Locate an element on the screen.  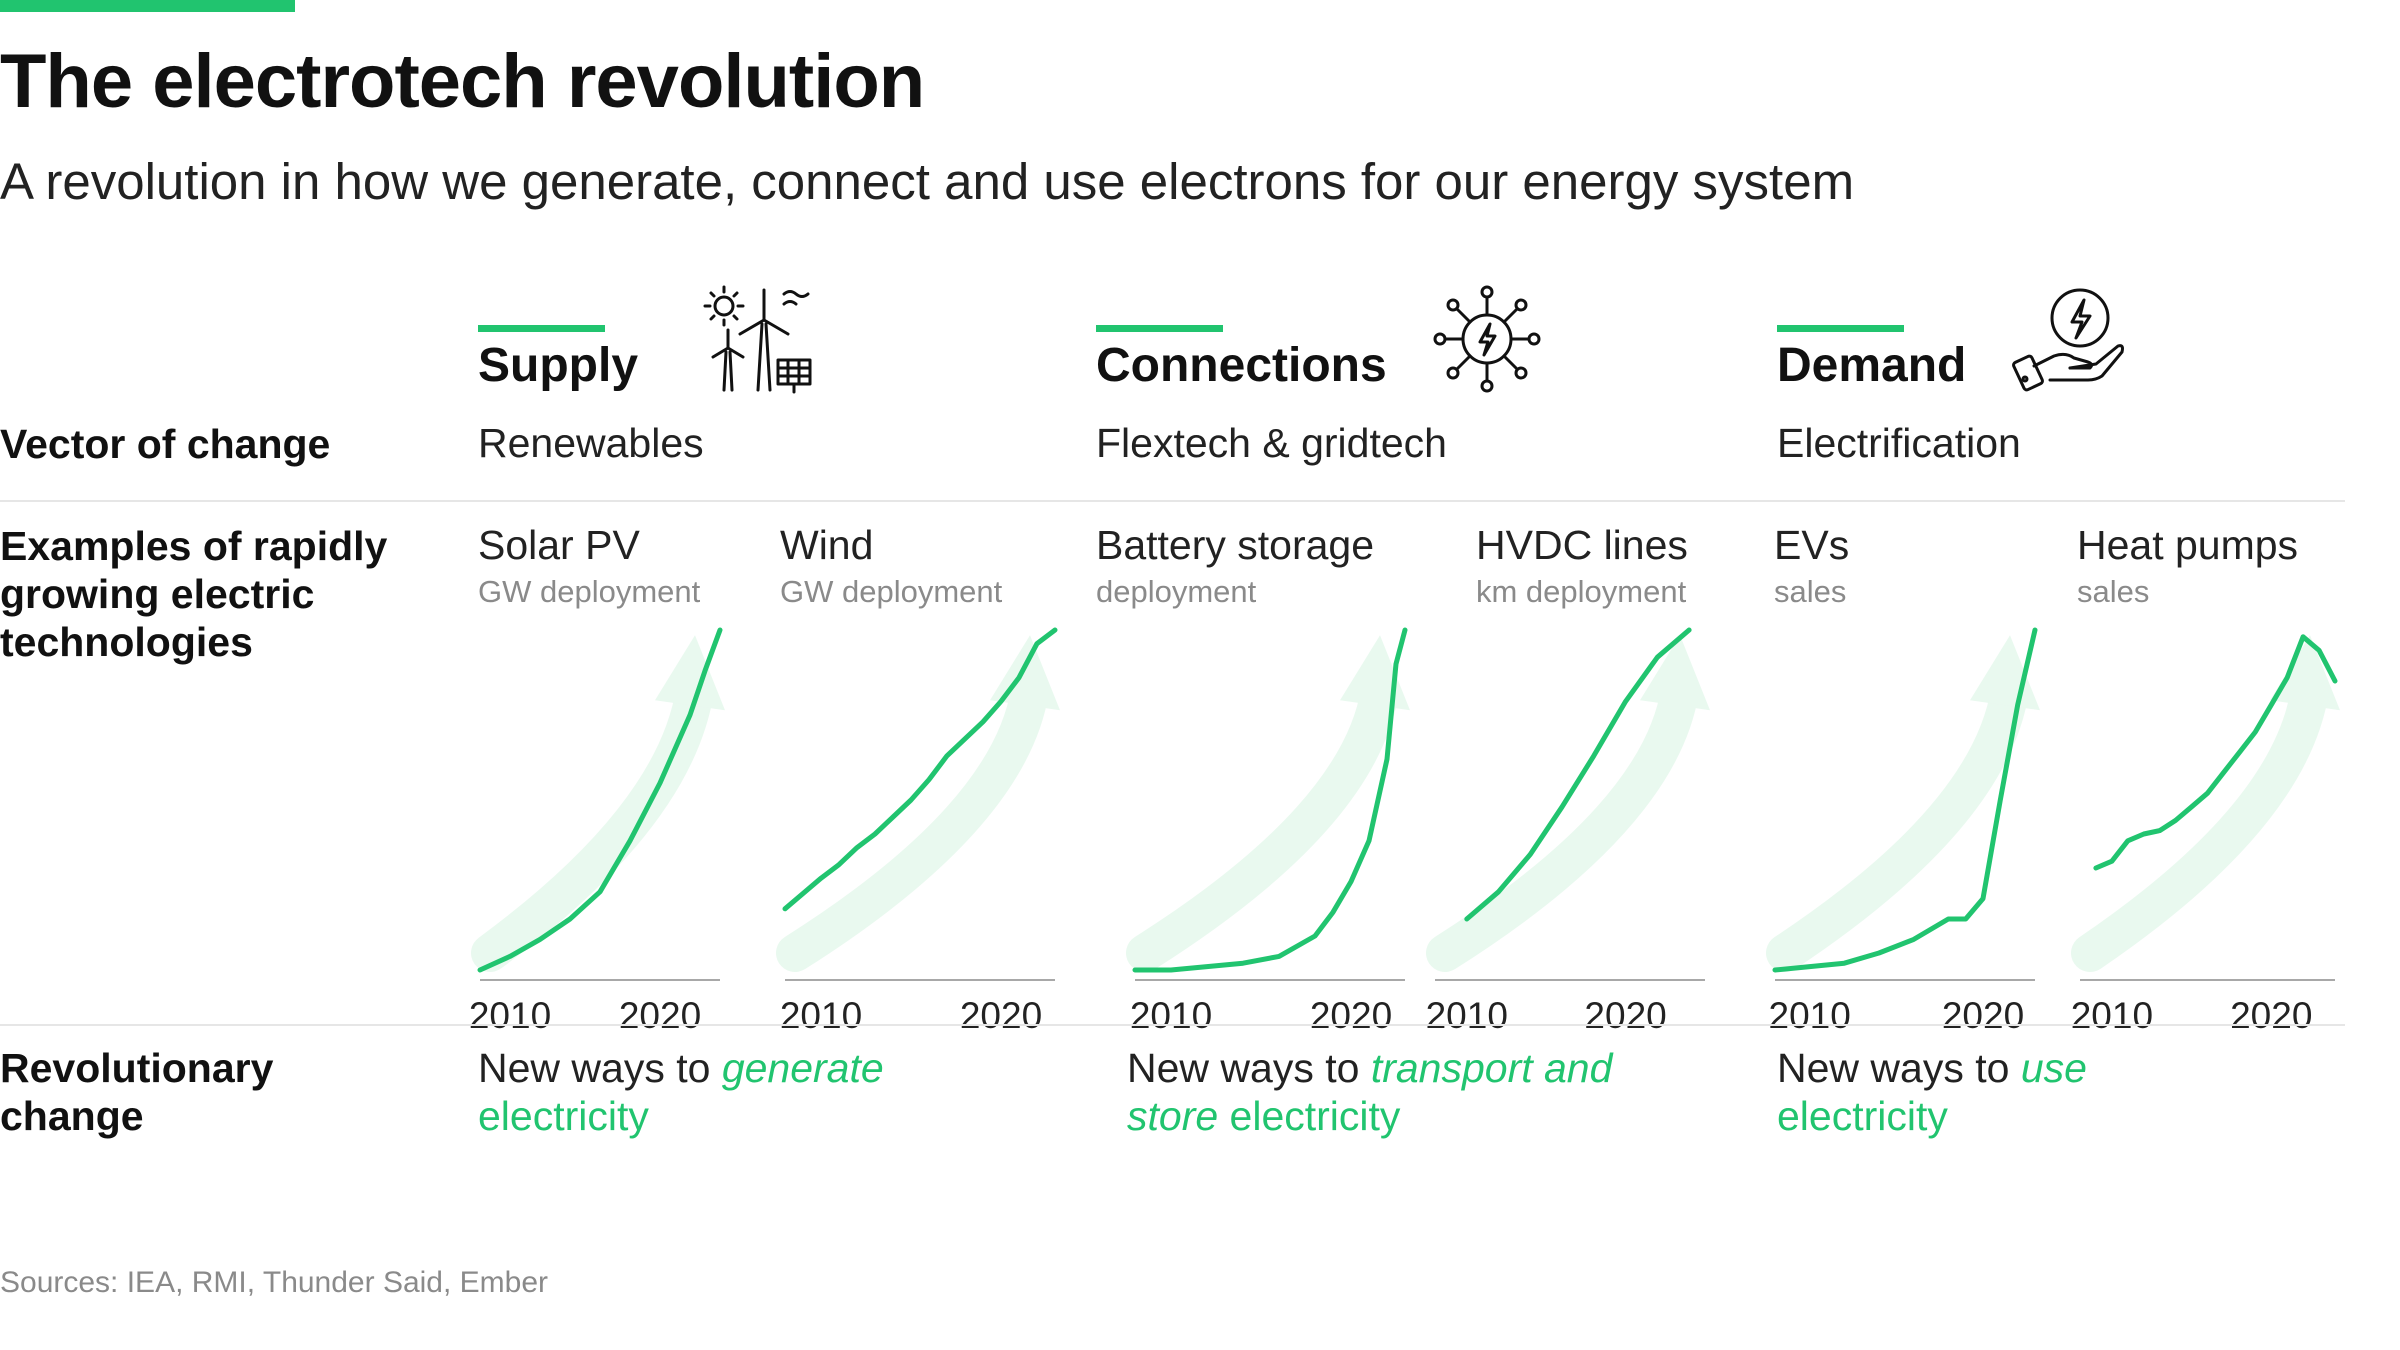
demand-accent-bar is located at coordinates (1840, 328).